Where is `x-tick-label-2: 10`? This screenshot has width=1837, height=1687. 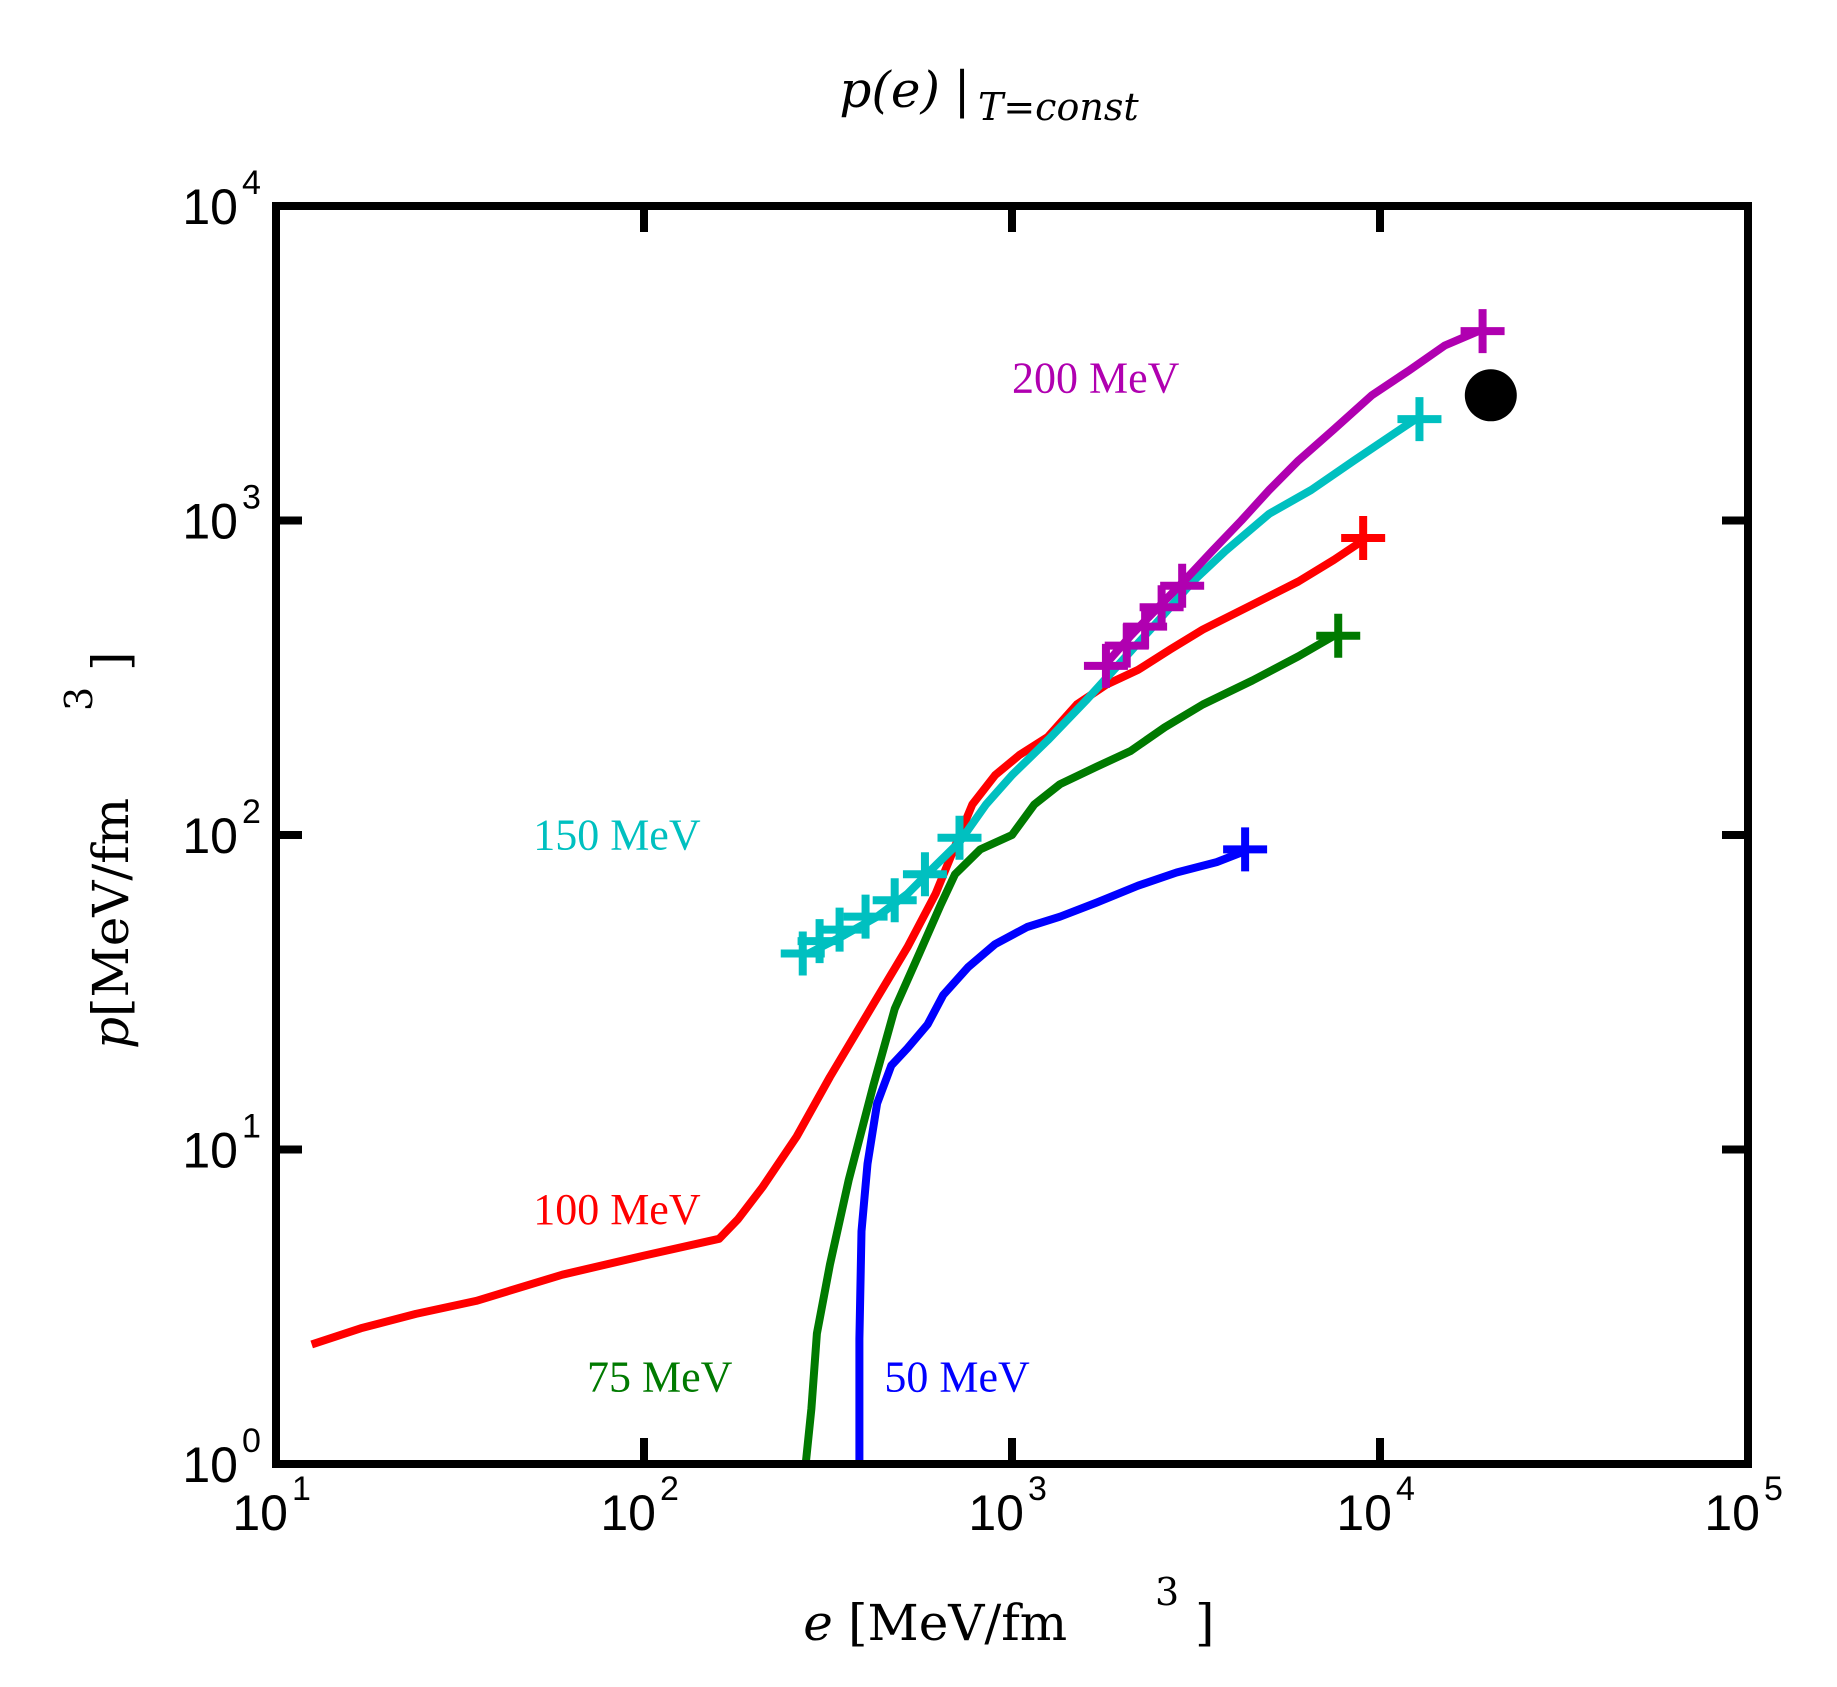 x-tick-label-2: 10 is located at coordinates (996, 1513).